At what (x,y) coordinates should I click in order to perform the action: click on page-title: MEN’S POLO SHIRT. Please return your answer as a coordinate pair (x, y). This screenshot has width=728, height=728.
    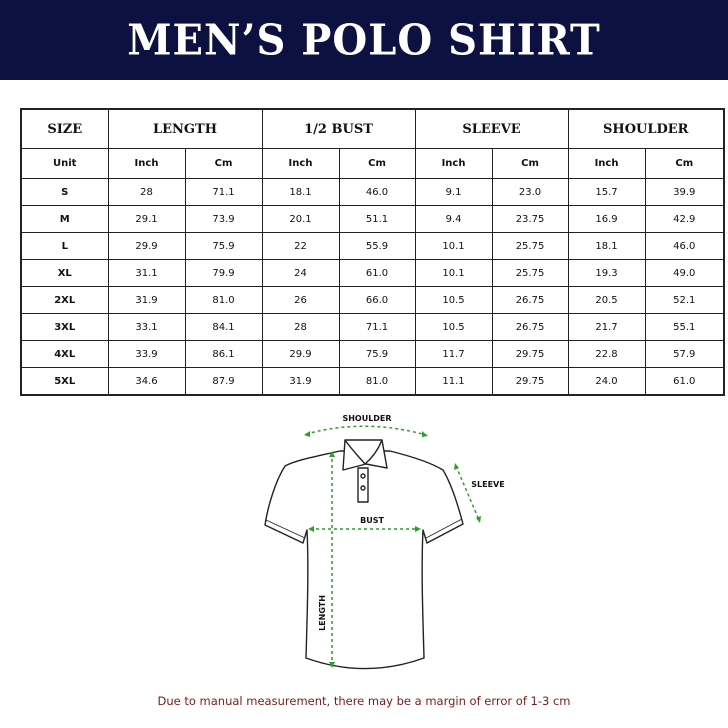
    Looking at the image, I should click on (364, 40).